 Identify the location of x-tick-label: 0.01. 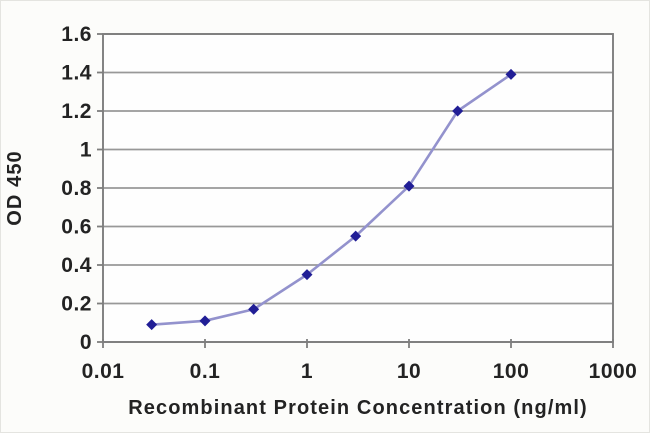
(103, 371).